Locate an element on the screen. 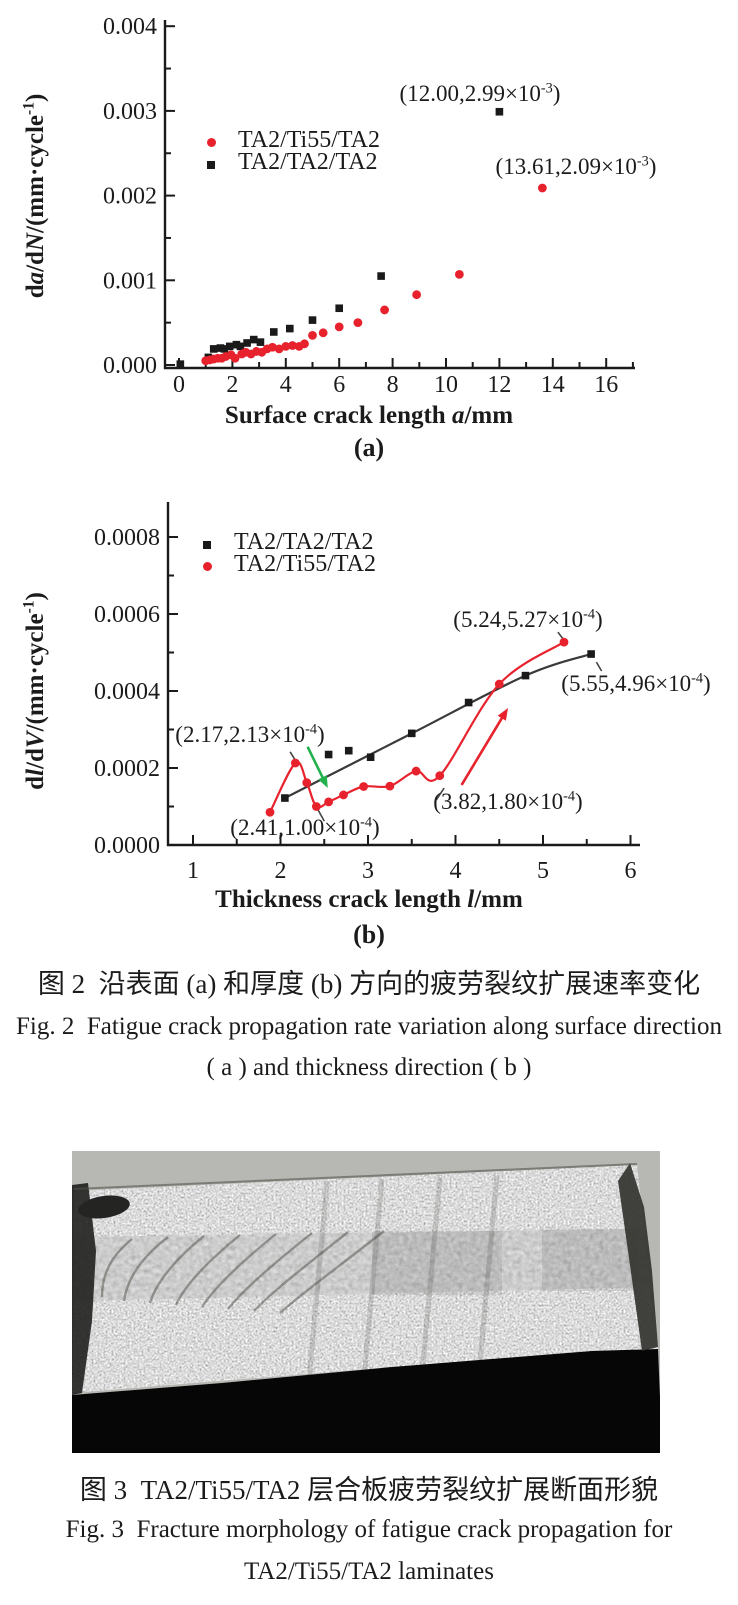  streak-marks is located at coordinates (403, 1278).